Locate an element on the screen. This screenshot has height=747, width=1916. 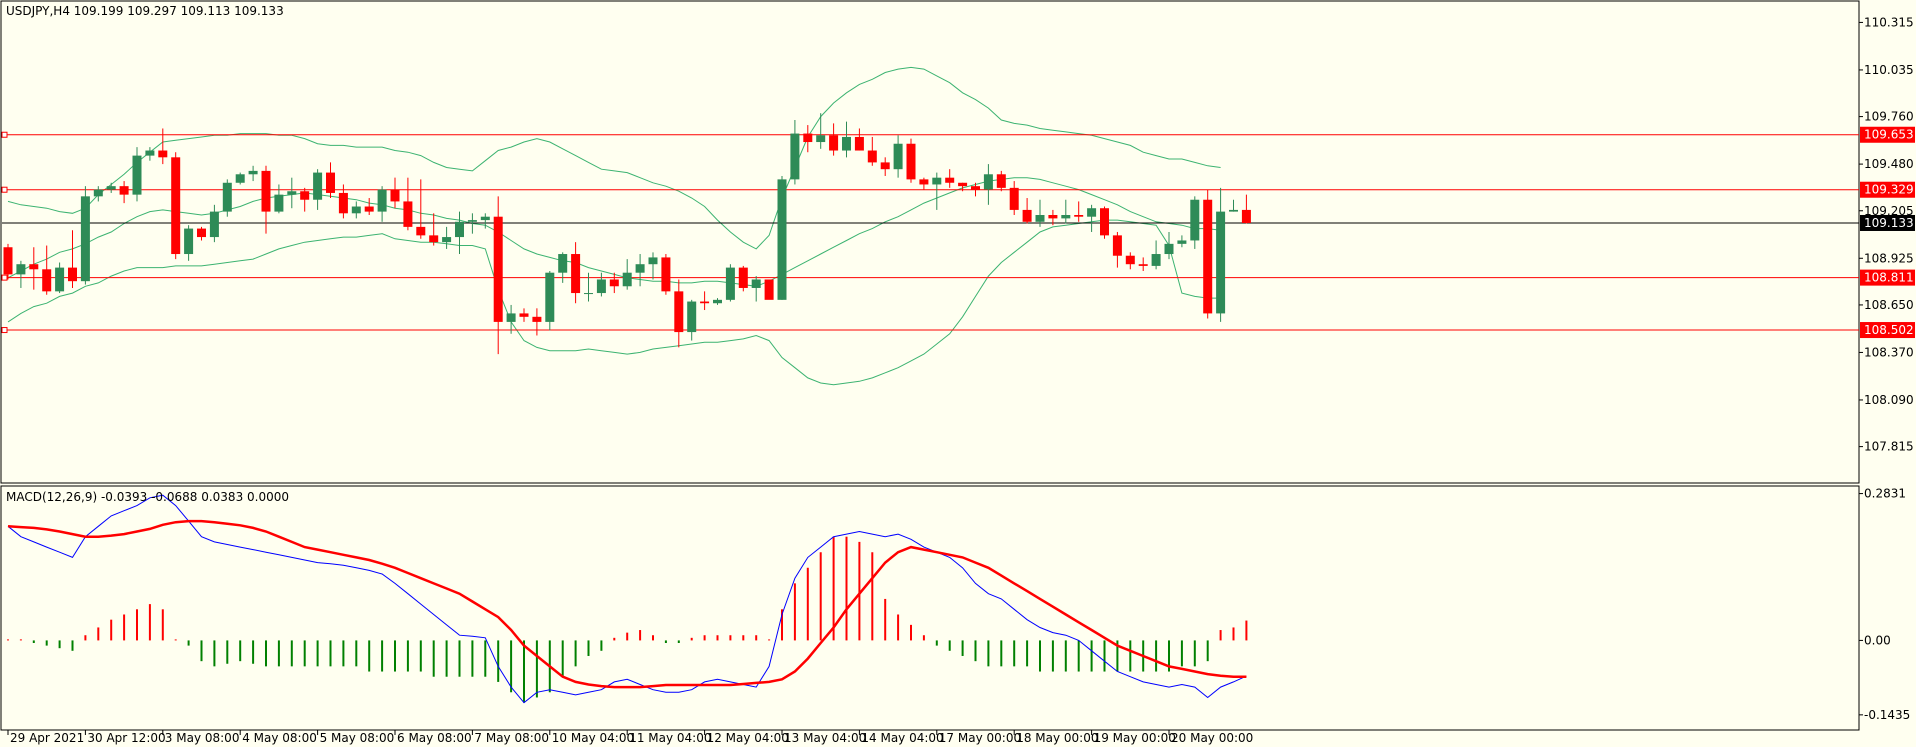
current-price-label: 109.133 is located at coordinates (1889, 223).